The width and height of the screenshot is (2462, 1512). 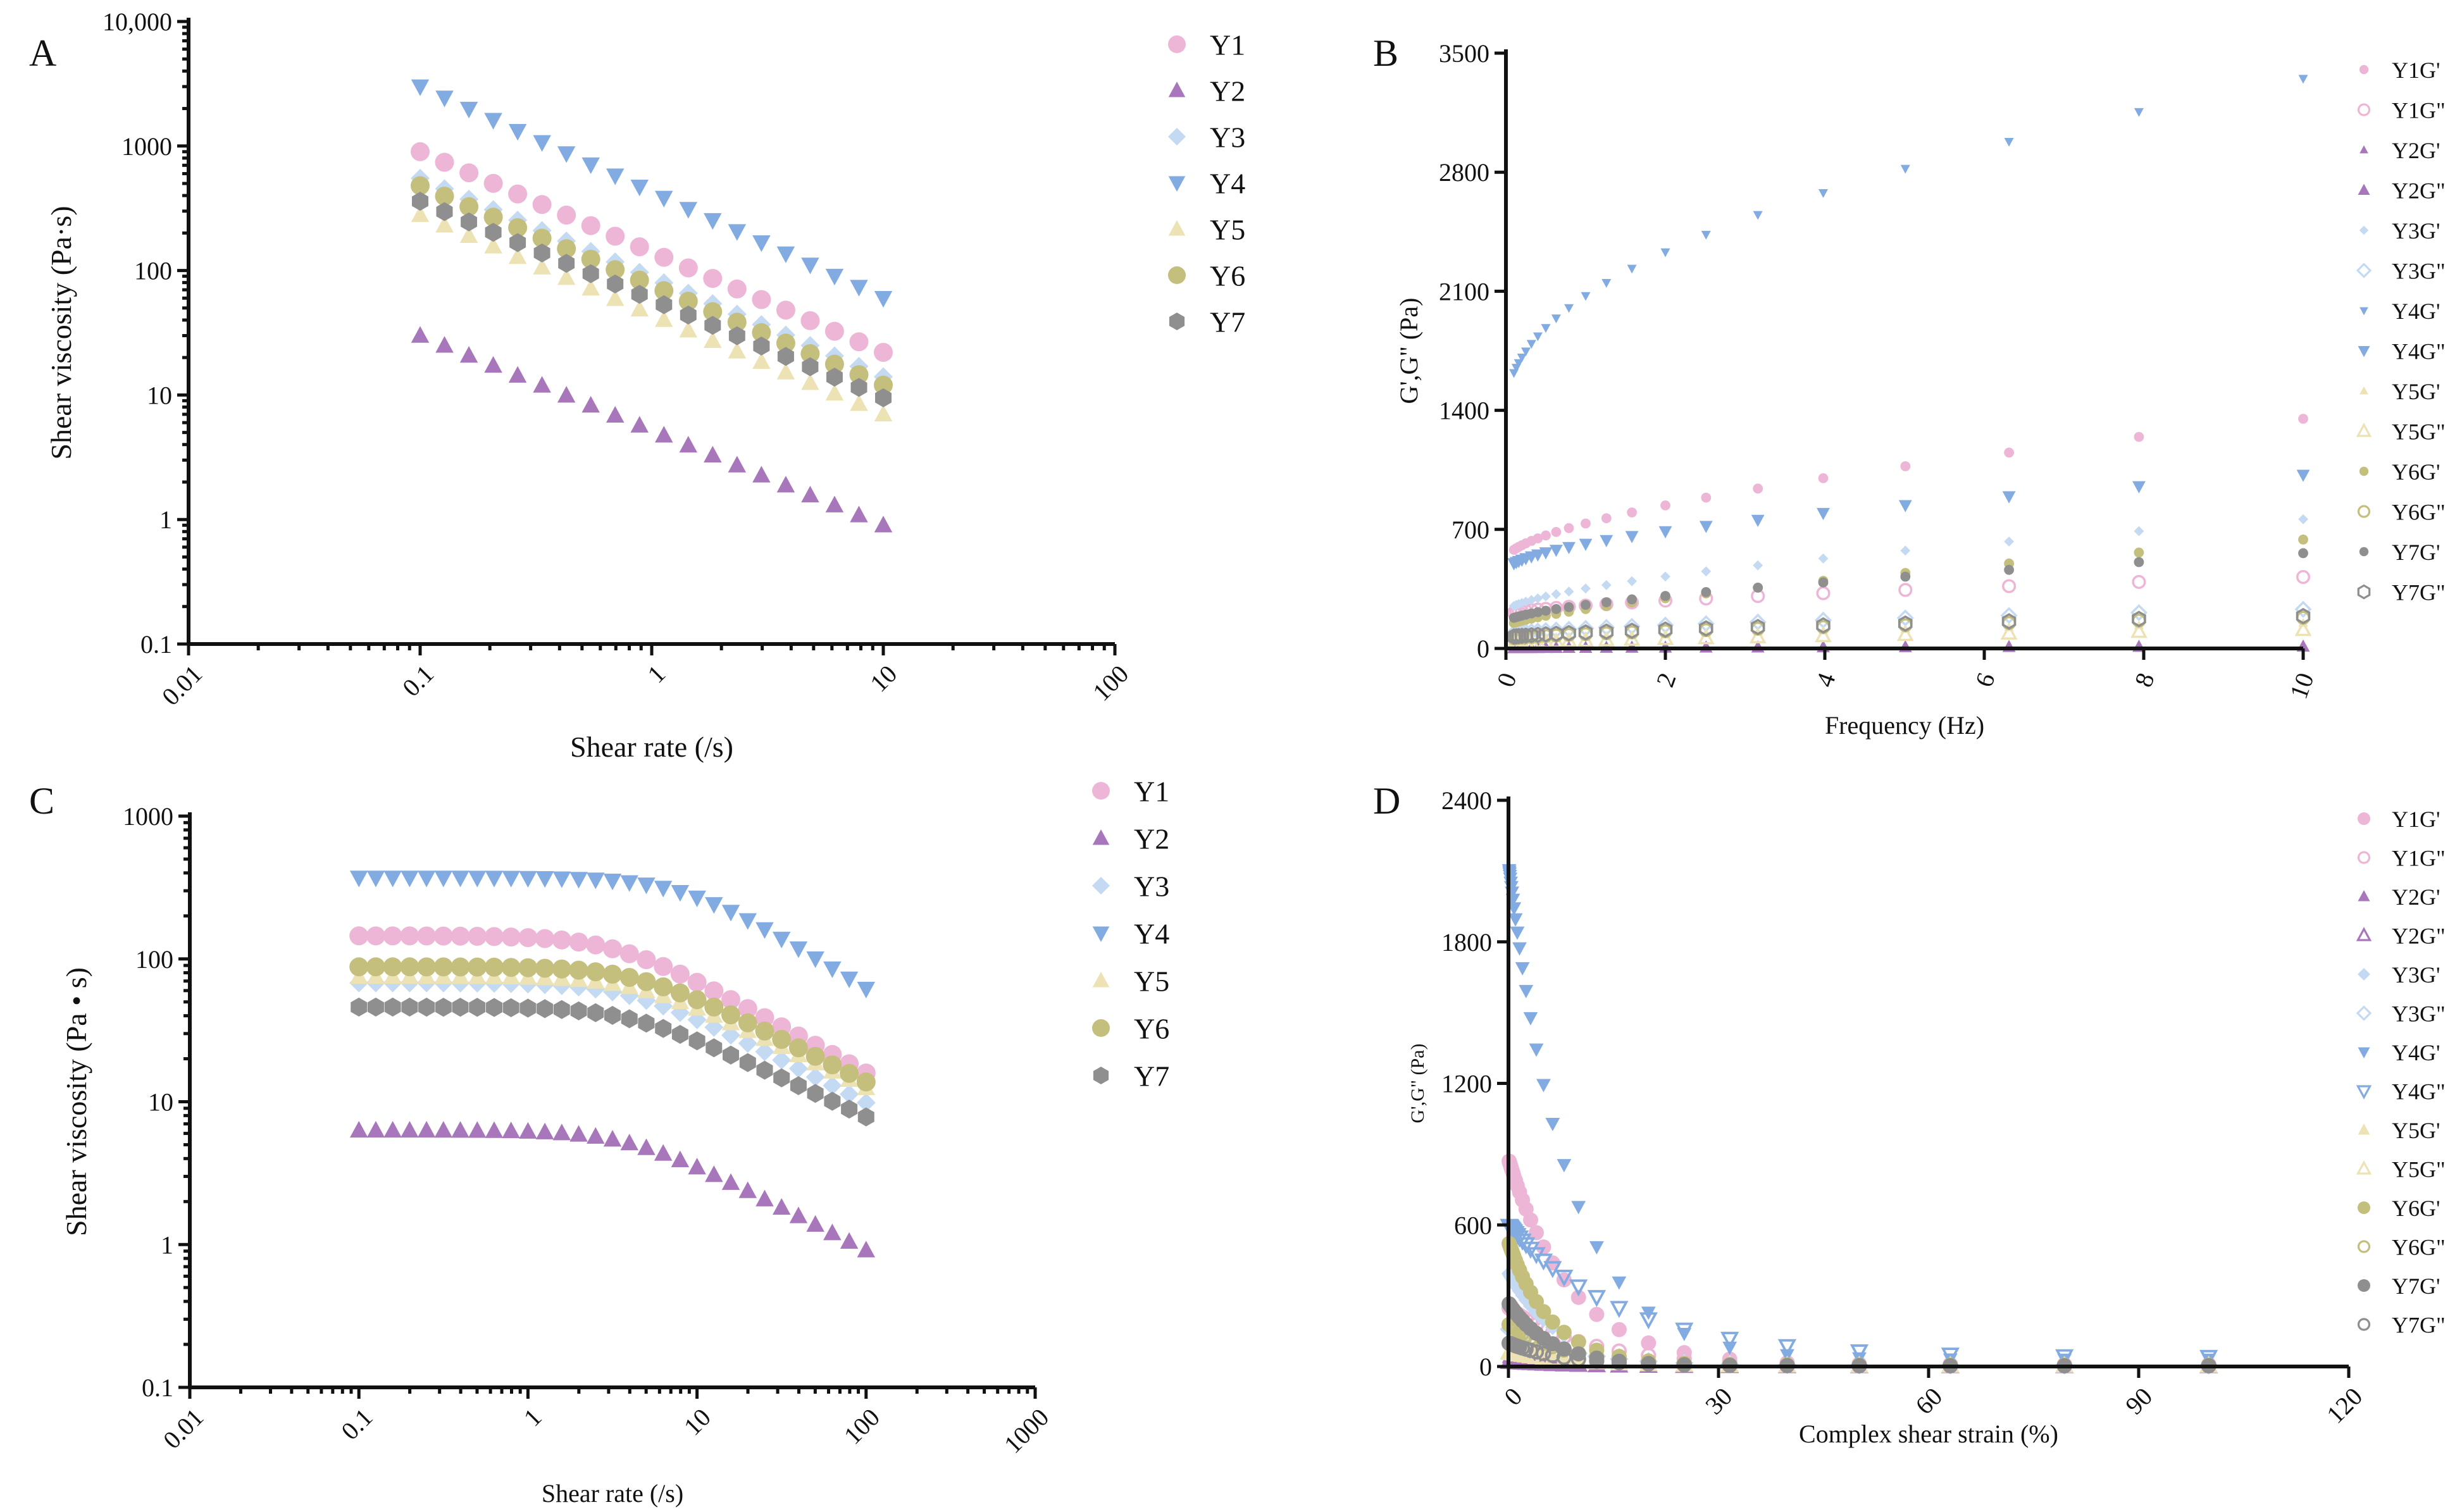 What do you see at coordinates (2416, 1286) in the screenshot?
I see `legend-label: Y7G'` at bounding box center [2416, 1286].